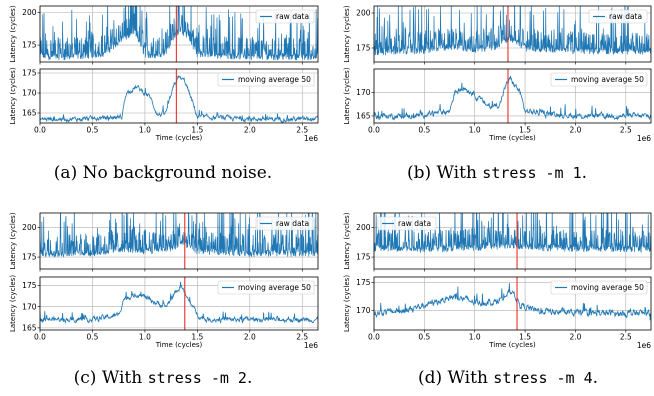  What do you see at coordinates (584, 173) in the screenshot?
I see `caption-b-suffix: .` at bounding box center [584, 173].